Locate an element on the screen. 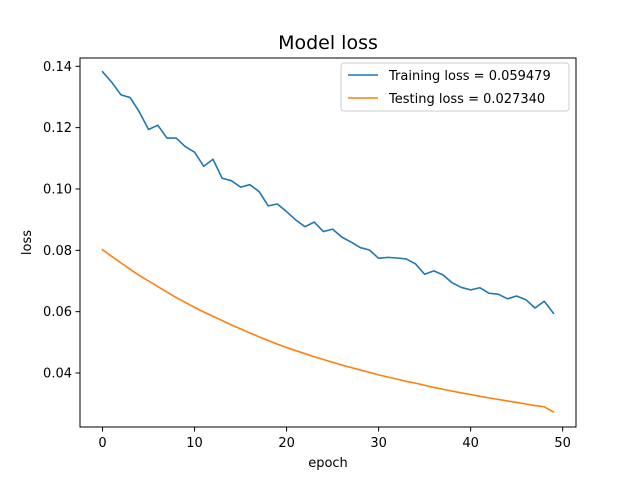  y-tick-label: 0.06 is located at coordinates (57, 312).